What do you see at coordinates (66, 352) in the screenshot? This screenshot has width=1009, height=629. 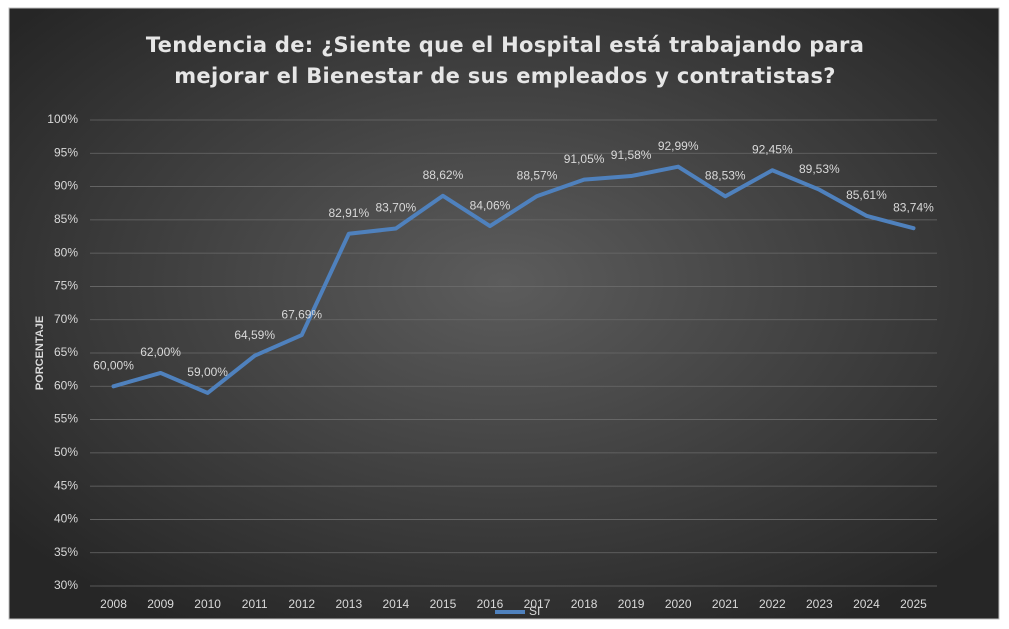 I see `y-tick-label: 65%` at bounding box center [66, 352].